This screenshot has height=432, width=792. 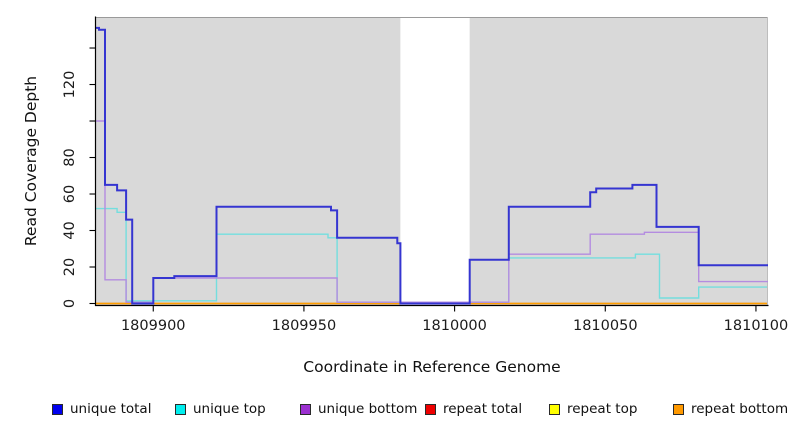 I want to click on legend-swatch-repeat-top, so click(x=554, y=409).